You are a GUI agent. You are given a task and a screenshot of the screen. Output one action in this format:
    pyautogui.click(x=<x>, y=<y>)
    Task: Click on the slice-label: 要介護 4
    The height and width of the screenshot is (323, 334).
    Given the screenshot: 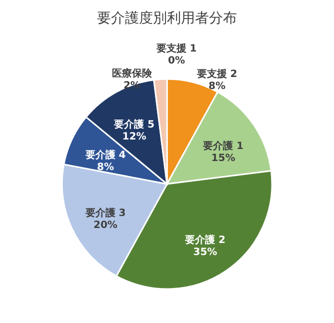 What is the action you would take?
    pyautogui.click(x=105, y=155)
    